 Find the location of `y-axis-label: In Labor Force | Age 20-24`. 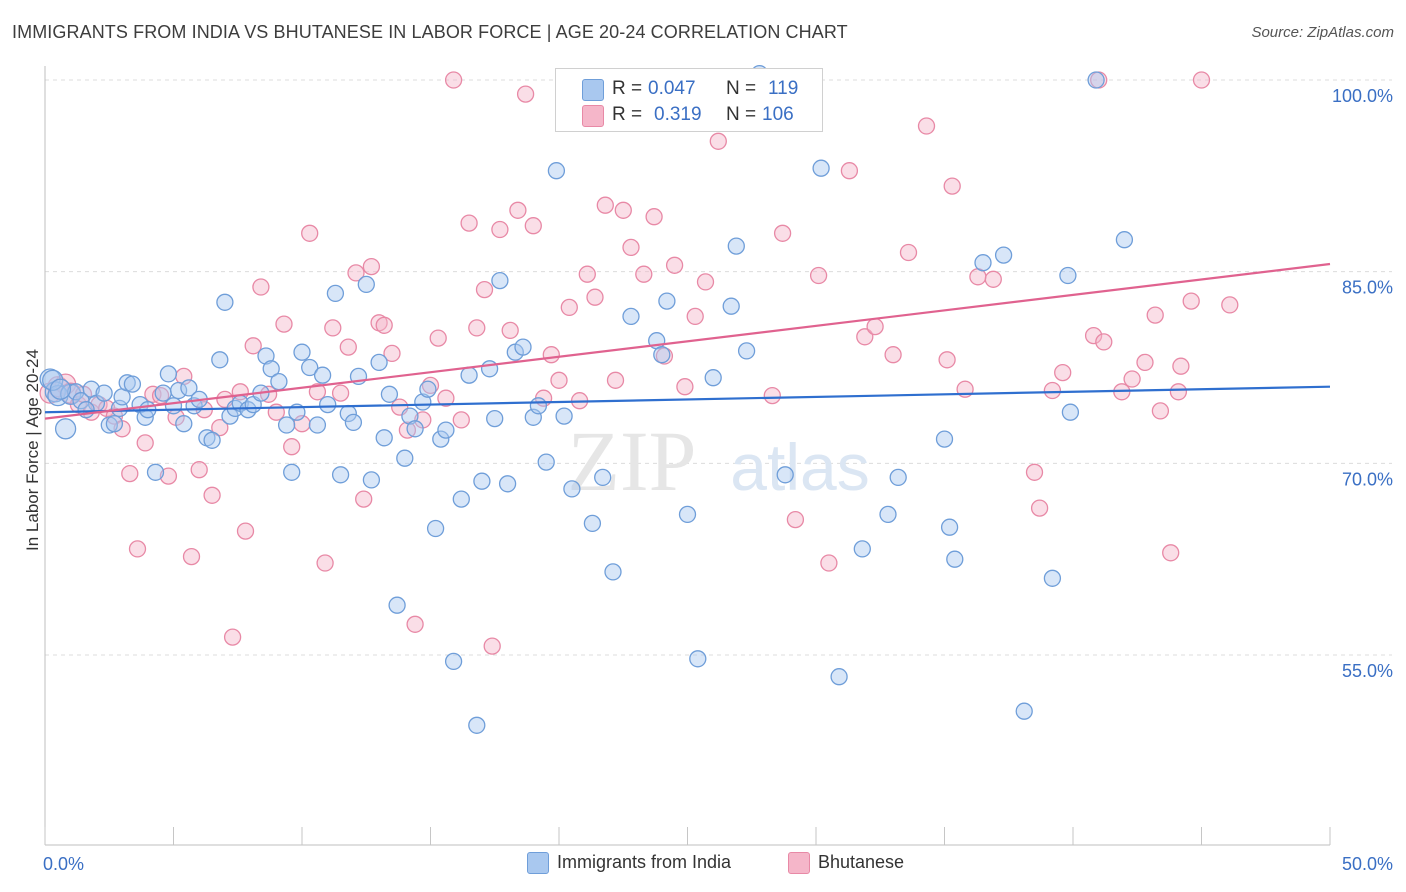

y-axis-label: In Labor Force | Age 20-24 is located at coordinates (32, 450).